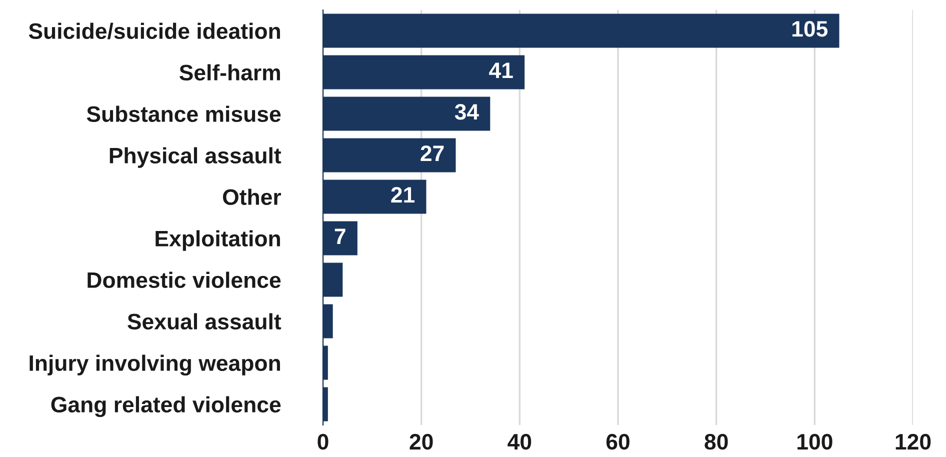 This screenshot has height=457, width=946. I want to click on data-label: 21, so click(403, 194).